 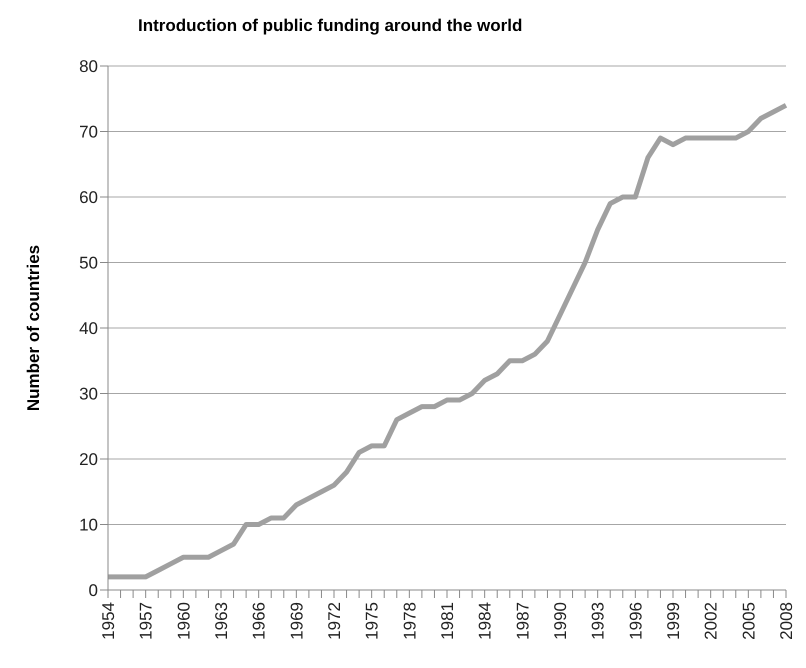 What do you see at coordinates (786, 621) in the screenshot?
I see `x-tick-label: 2008` at bounding box center [786, 621].